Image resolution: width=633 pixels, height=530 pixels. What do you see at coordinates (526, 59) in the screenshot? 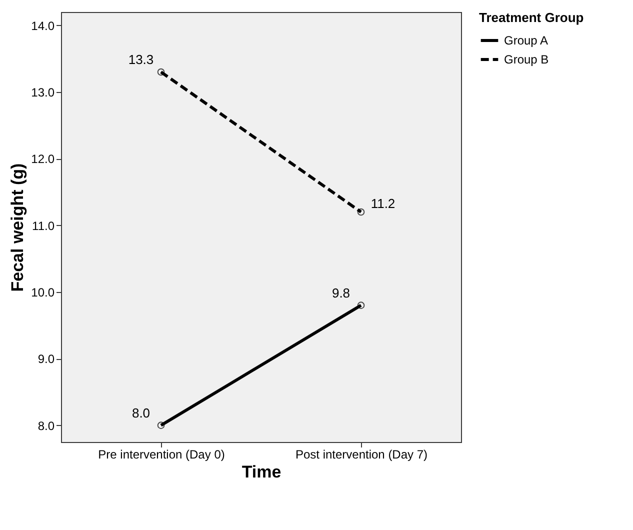
I see `legend-label: Group B` at bounding box center [526, 59].